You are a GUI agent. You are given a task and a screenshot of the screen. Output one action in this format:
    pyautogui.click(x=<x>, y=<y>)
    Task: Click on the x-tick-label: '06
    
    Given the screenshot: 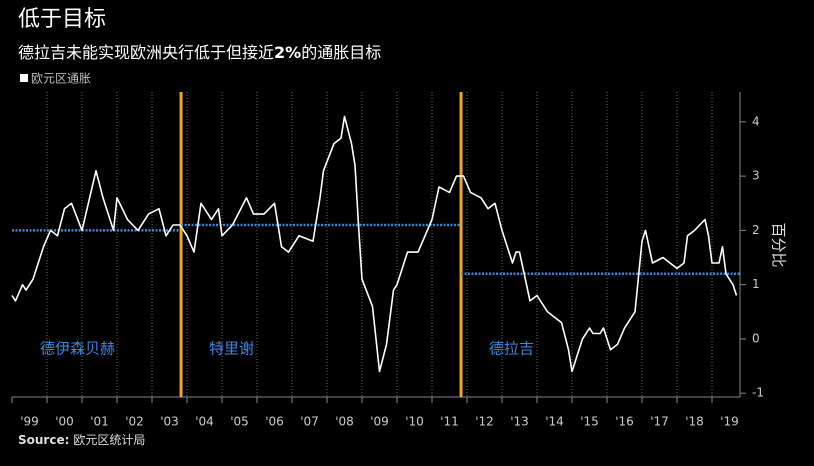 What is the action you would take?
    pyautogui.click(x=274, y=422)
    